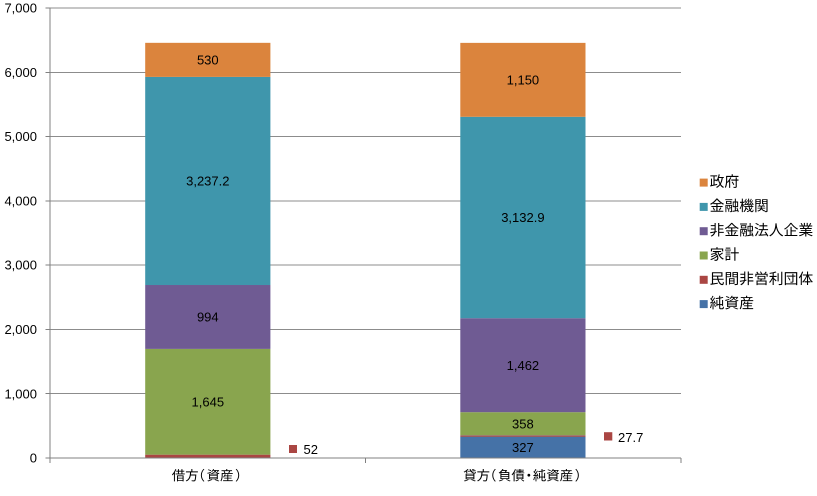 The height and width of the screenshot is (496, 817). What do you see at coordinates (523, 447) in the screenshot?
I see `svg-text: 327` at bounding box center [523, 447].